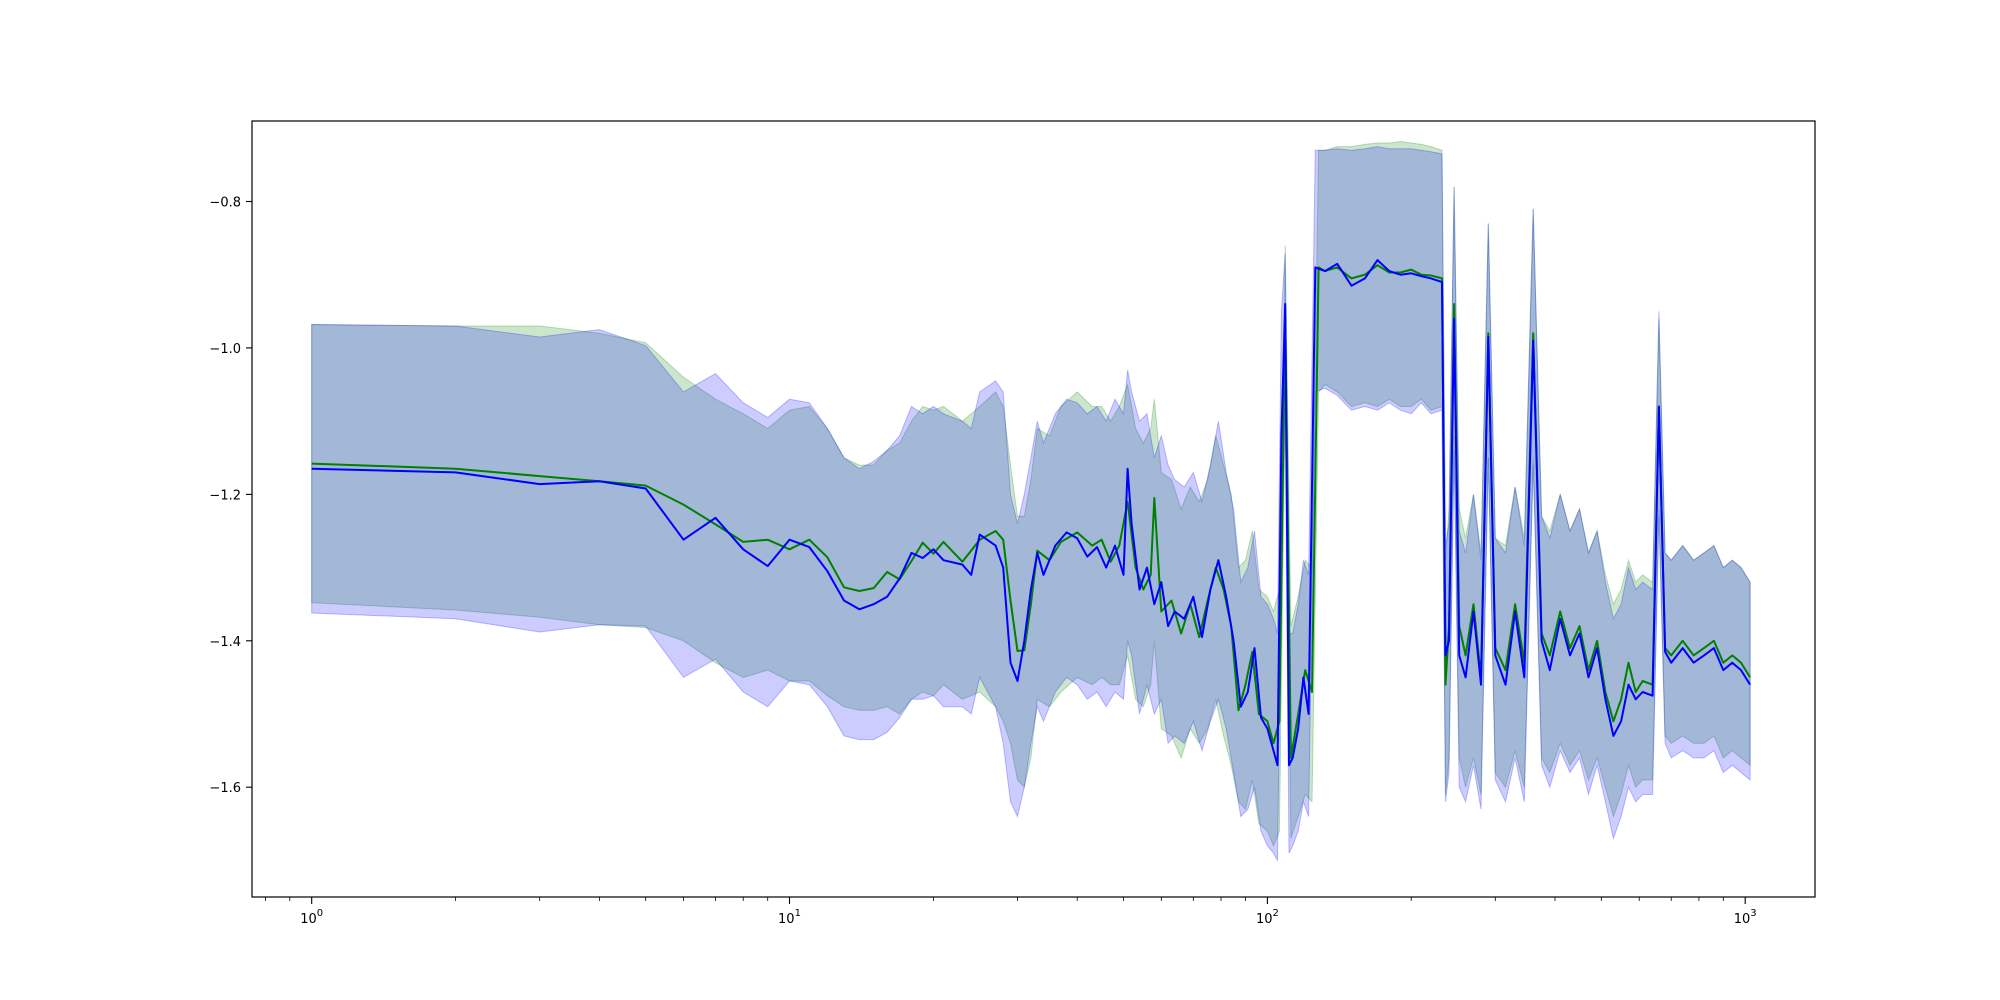 The width and height of the screenshot is (2000, 1000). I want to click on x-tick-label: 10³, so click(1745, 917).